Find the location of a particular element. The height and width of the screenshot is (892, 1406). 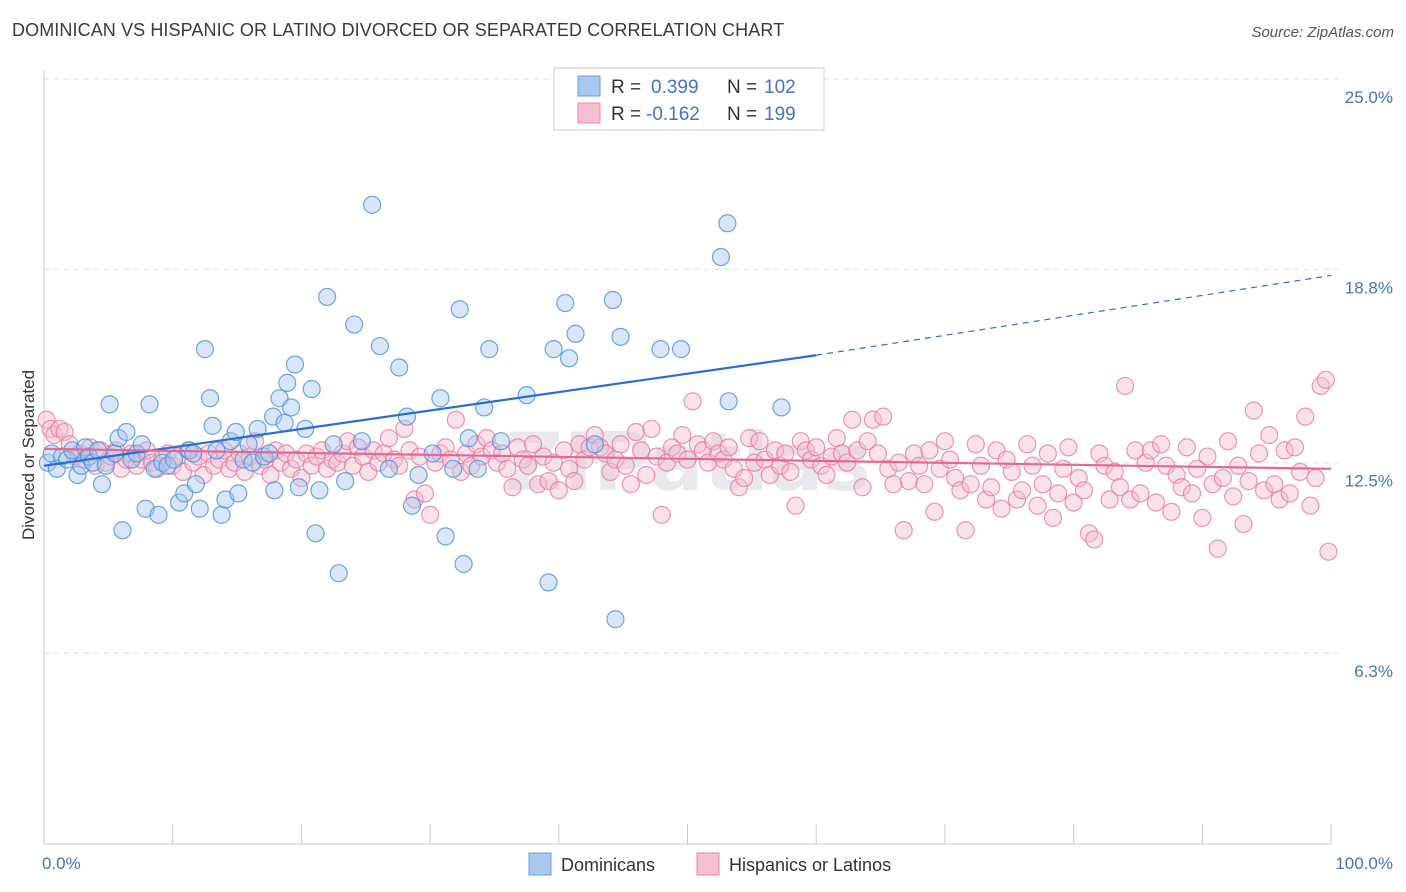

legend-n-label: N = is located at coordinates (742, 87).